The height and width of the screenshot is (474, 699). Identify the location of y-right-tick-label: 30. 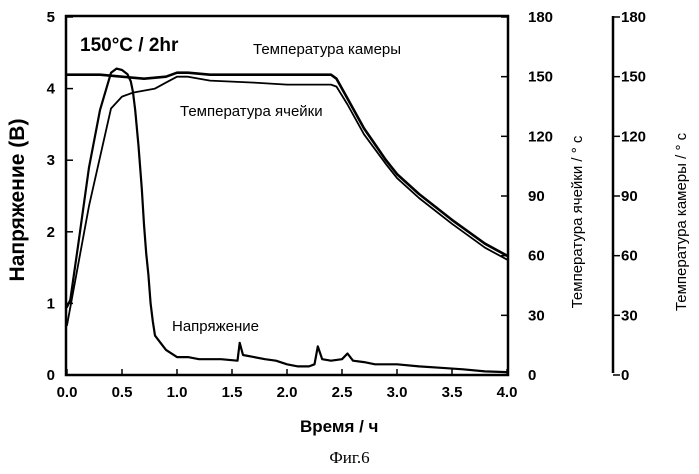
(536, 315).